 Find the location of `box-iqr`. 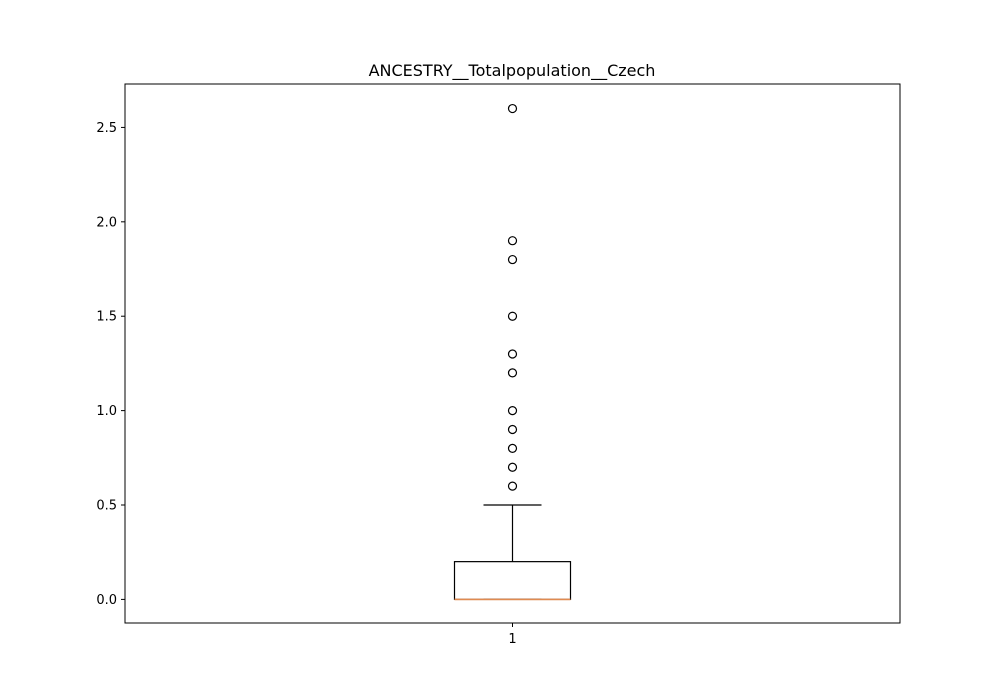

box-iqr is located at coordinates (512, 581).